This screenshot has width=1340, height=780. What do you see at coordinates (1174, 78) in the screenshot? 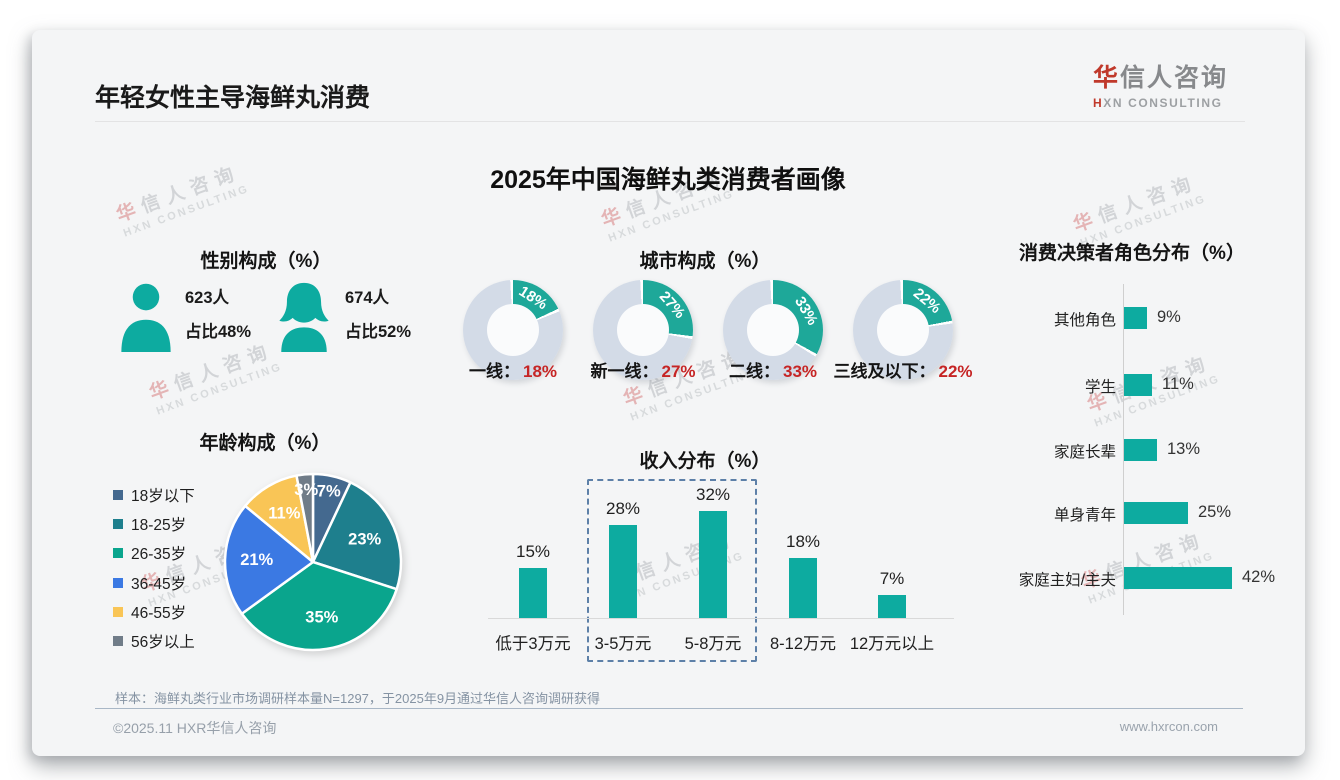
I see `logo-cn-rest: 信人咨询` at bounding box center [1174, 78].